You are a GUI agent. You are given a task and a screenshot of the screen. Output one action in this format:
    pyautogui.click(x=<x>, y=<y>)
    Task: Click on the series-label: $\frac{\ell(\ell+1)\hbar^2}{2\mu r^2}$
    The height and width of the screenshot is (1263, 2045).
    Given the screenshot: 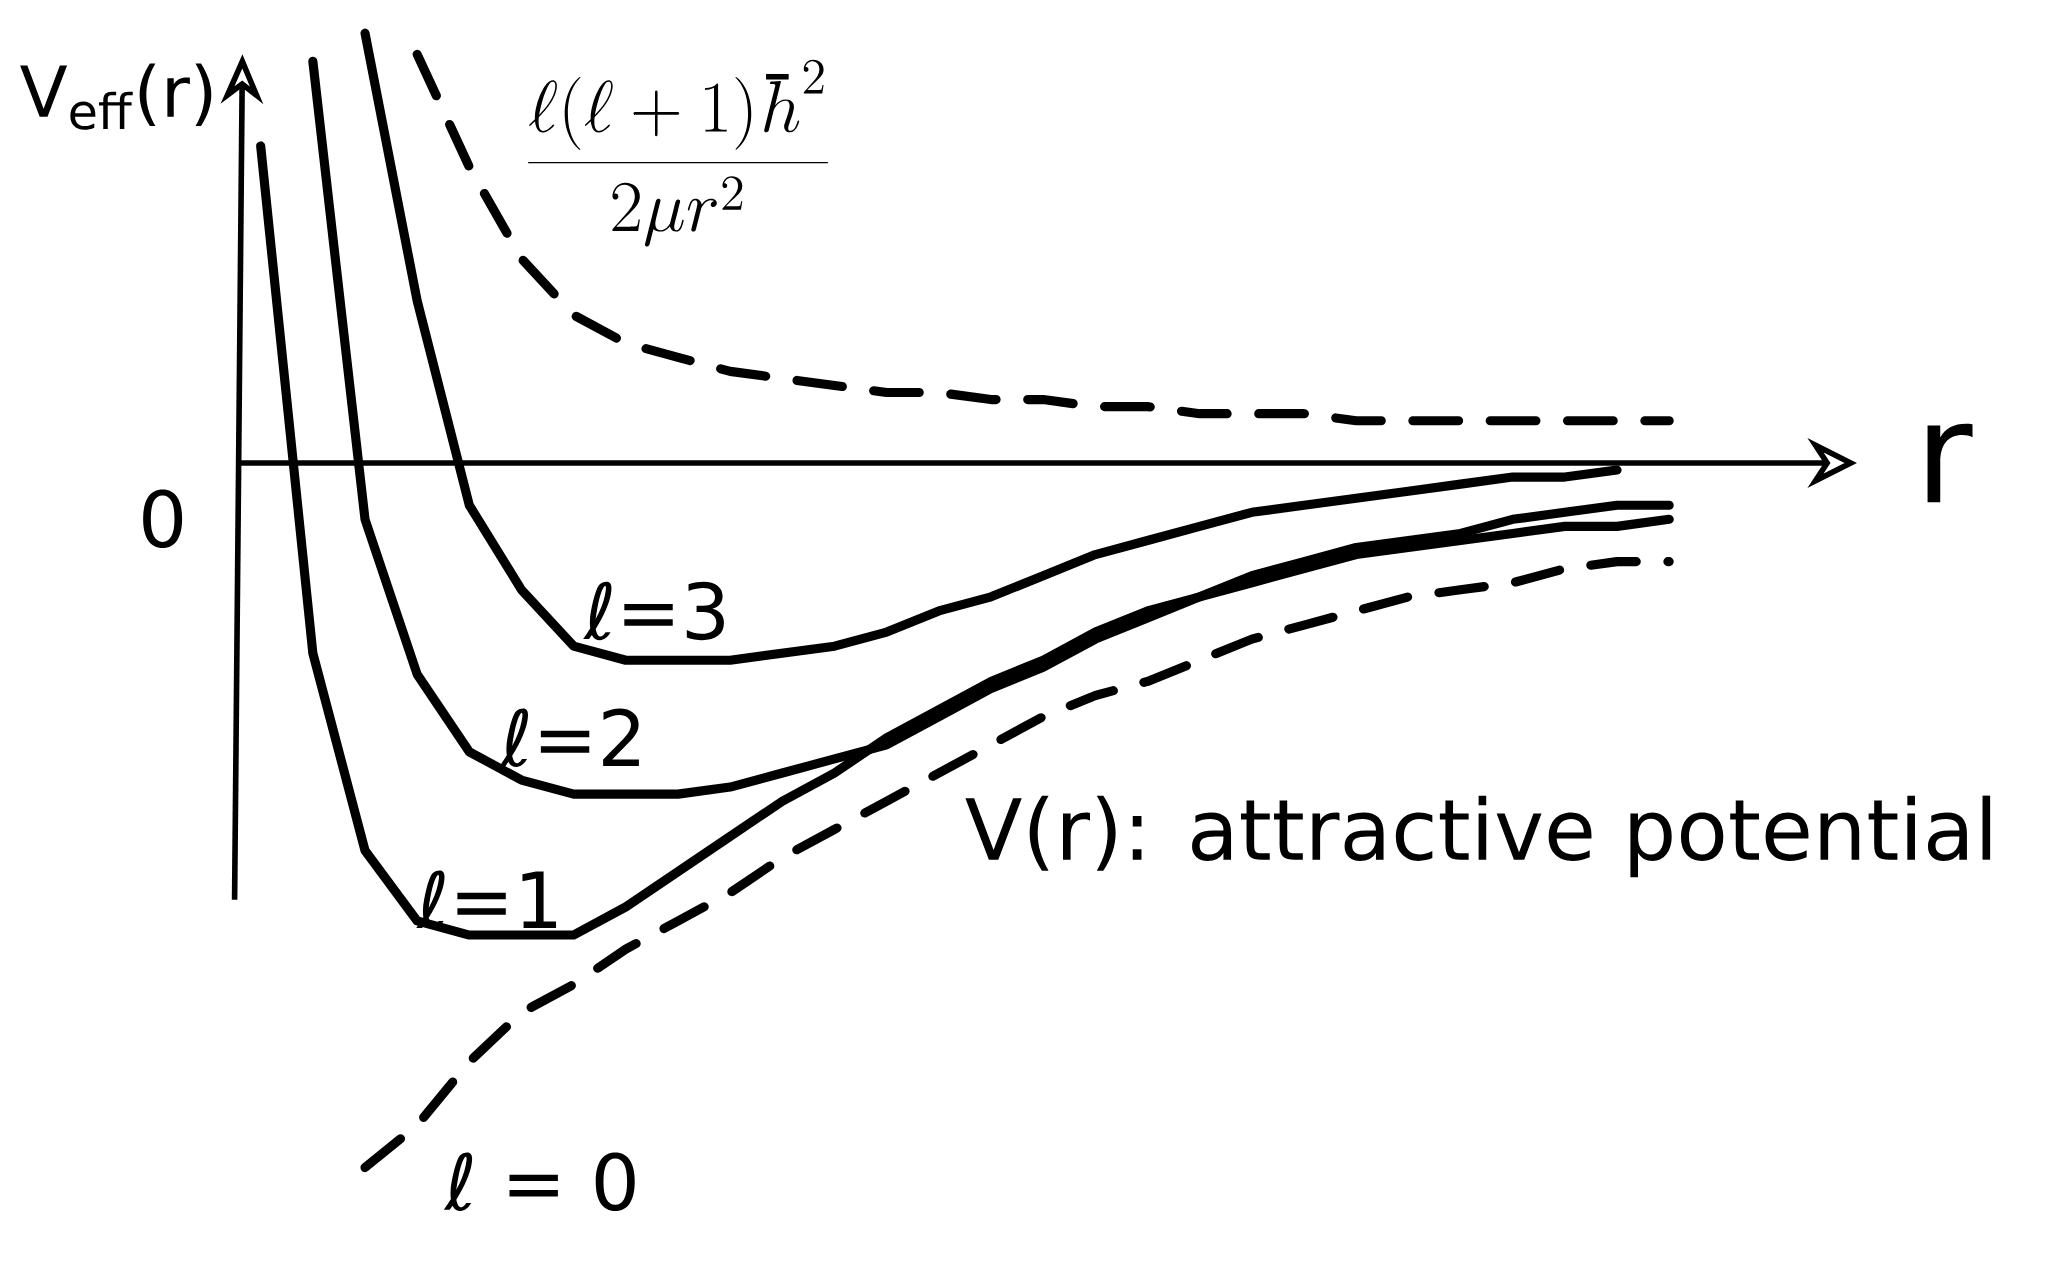 What is the action you would take?
    pyautogui.click(x=678, y=153)
    